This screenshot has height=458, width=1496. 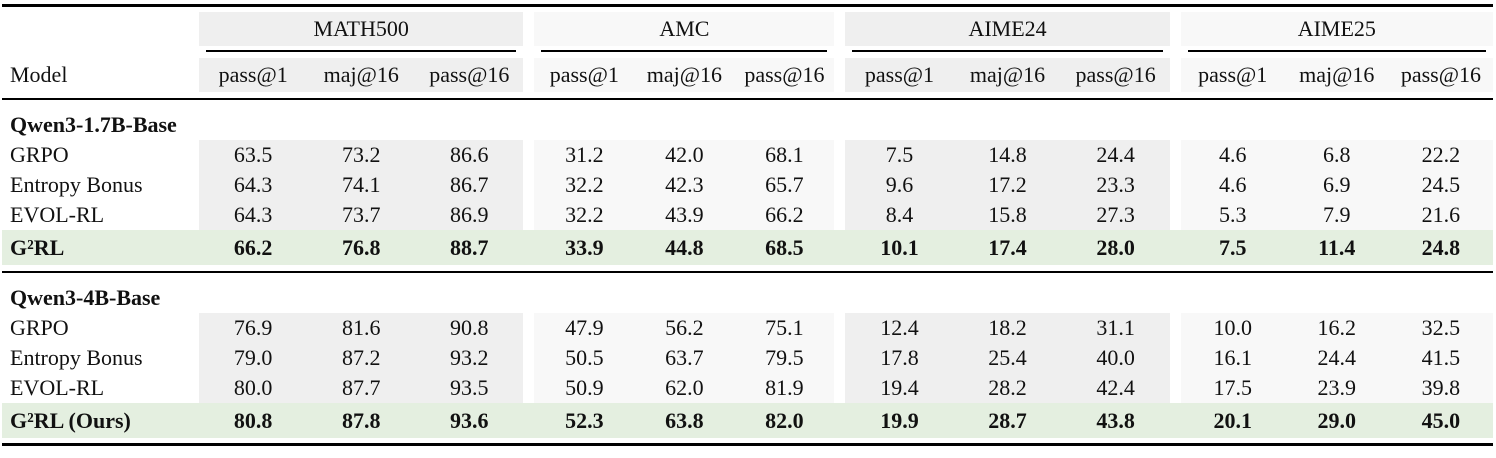 I want to click on value-cell: 12.4, so click(x=899, y=327).